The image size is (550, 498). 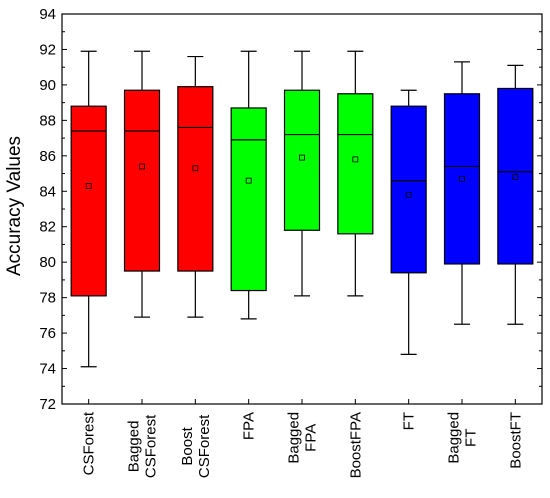 I want to click on y-tick-label: 74, so click(x=47, y=369).